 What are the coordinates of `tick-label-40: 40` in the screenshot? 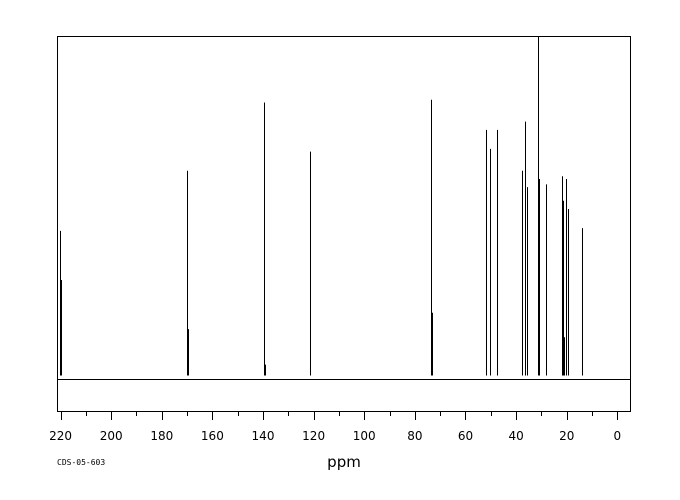 It's located at (515, 436).